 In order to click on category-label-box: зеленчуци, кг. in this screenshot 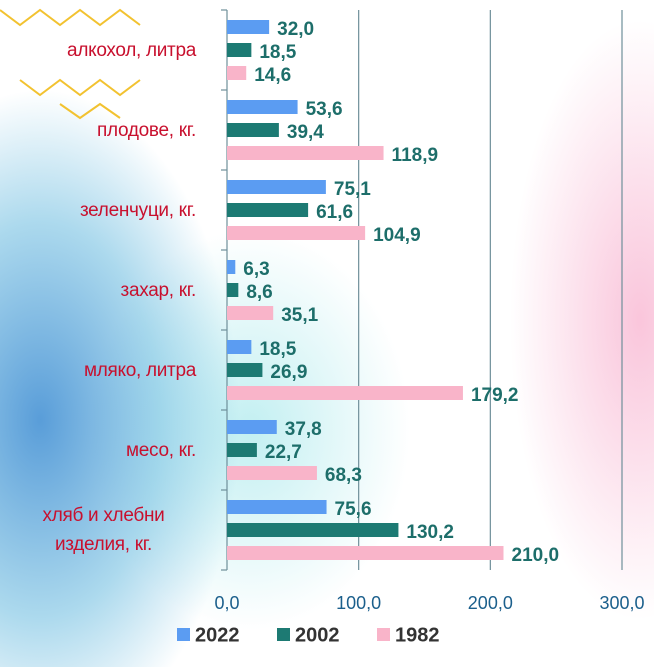, I will do `click(138, 210)`.